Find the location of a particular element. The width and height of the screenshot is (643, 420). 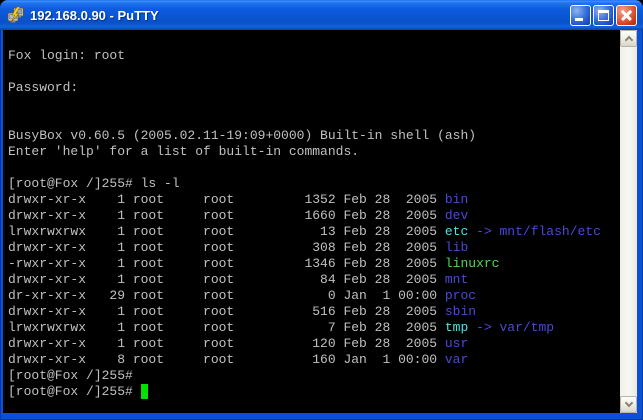

scroll-down-button is located at coordinates (628, 404).